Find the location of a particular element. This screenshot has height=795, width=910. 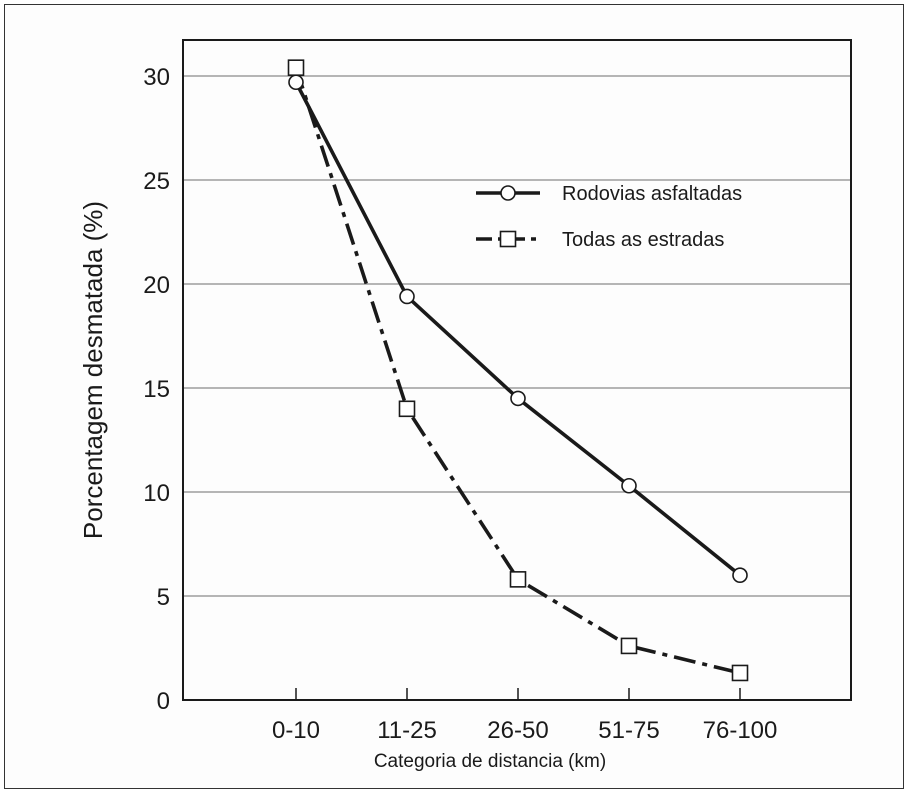

x-axis-title: Categoria de distancia (km) is located at coordinates (490, 761).